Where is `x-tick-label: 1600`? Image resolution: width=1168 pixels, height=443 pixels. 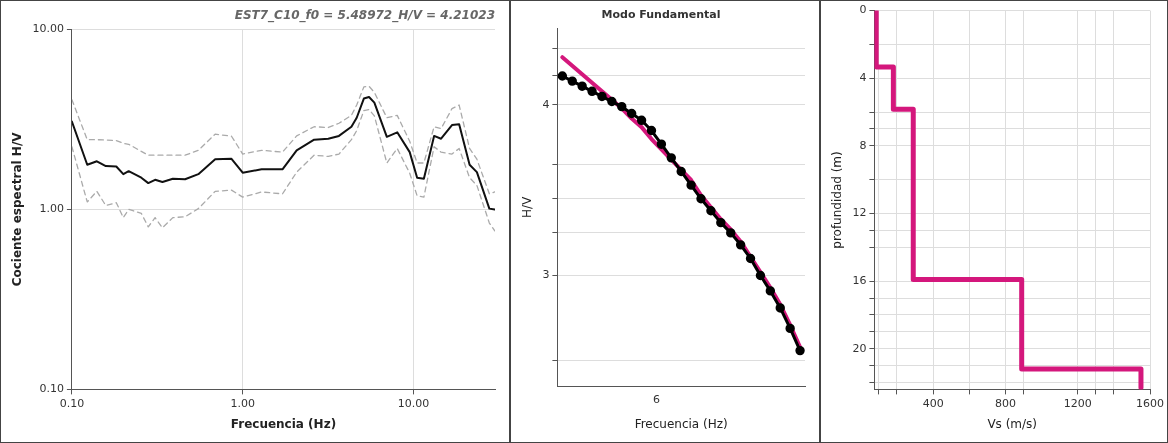 x-tick-label: 1600 is located at coordinates (1150, 403).